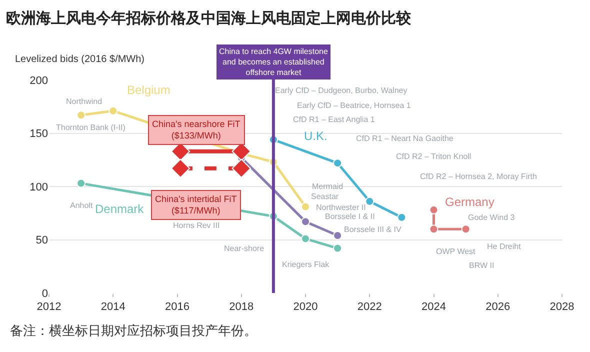 This screenshot has height=352, width=590. I want to click on chart-title: 欧洲海上风电今年招标价格及中国海上风电固定上网电价比较, so click(209, 17).